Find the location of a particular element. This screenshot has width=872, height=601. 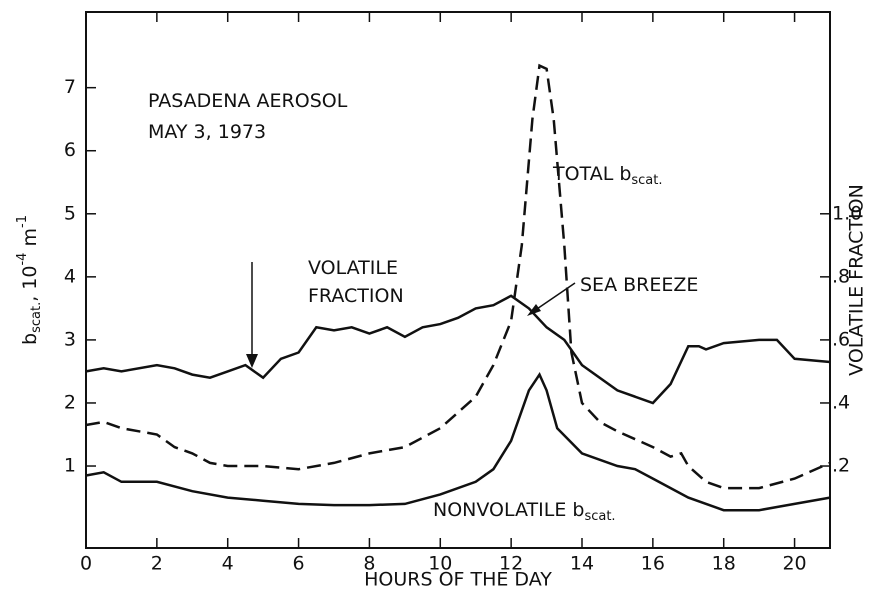

y-axis-label: bscat., 10-4 m-1 is located at coordinates (29, 280).